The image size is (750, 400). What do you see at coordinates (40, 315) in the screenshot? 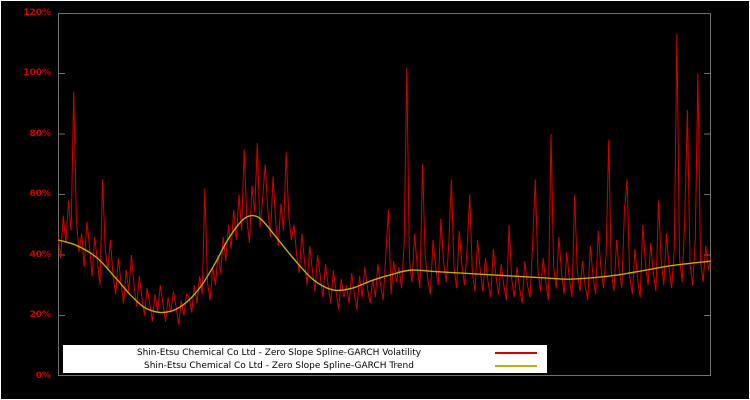
I see `y-axis-tick-label: 20%` at bounding box center [40, 315].